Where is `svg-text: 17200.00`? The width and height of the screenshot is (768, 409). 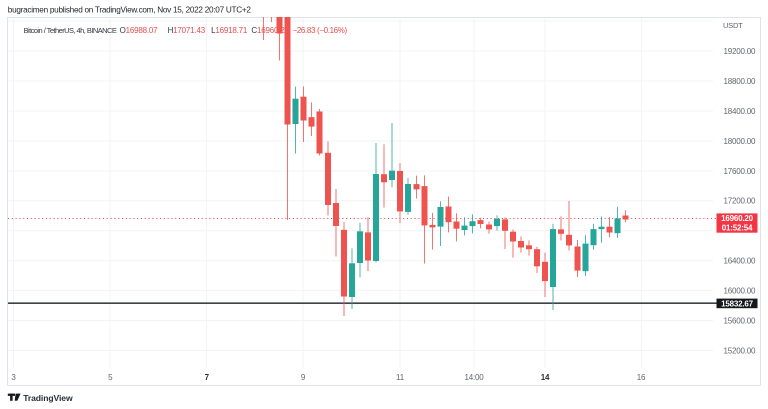
svg-text: 17200.00 is located at coordinates (740, 201).